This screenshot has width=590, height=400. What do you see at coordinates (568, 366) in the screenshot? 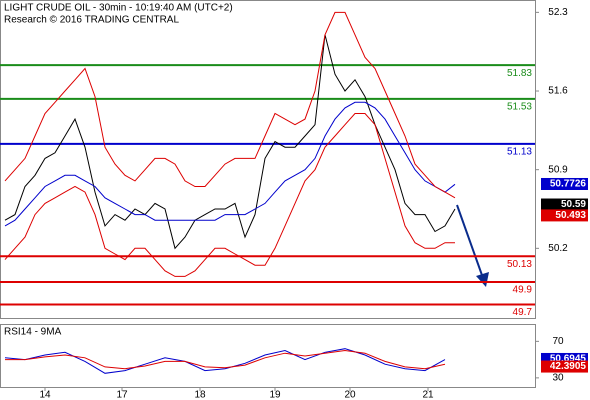
I see `value-marker-label: 42.3905` at bounding box center [568, 366].